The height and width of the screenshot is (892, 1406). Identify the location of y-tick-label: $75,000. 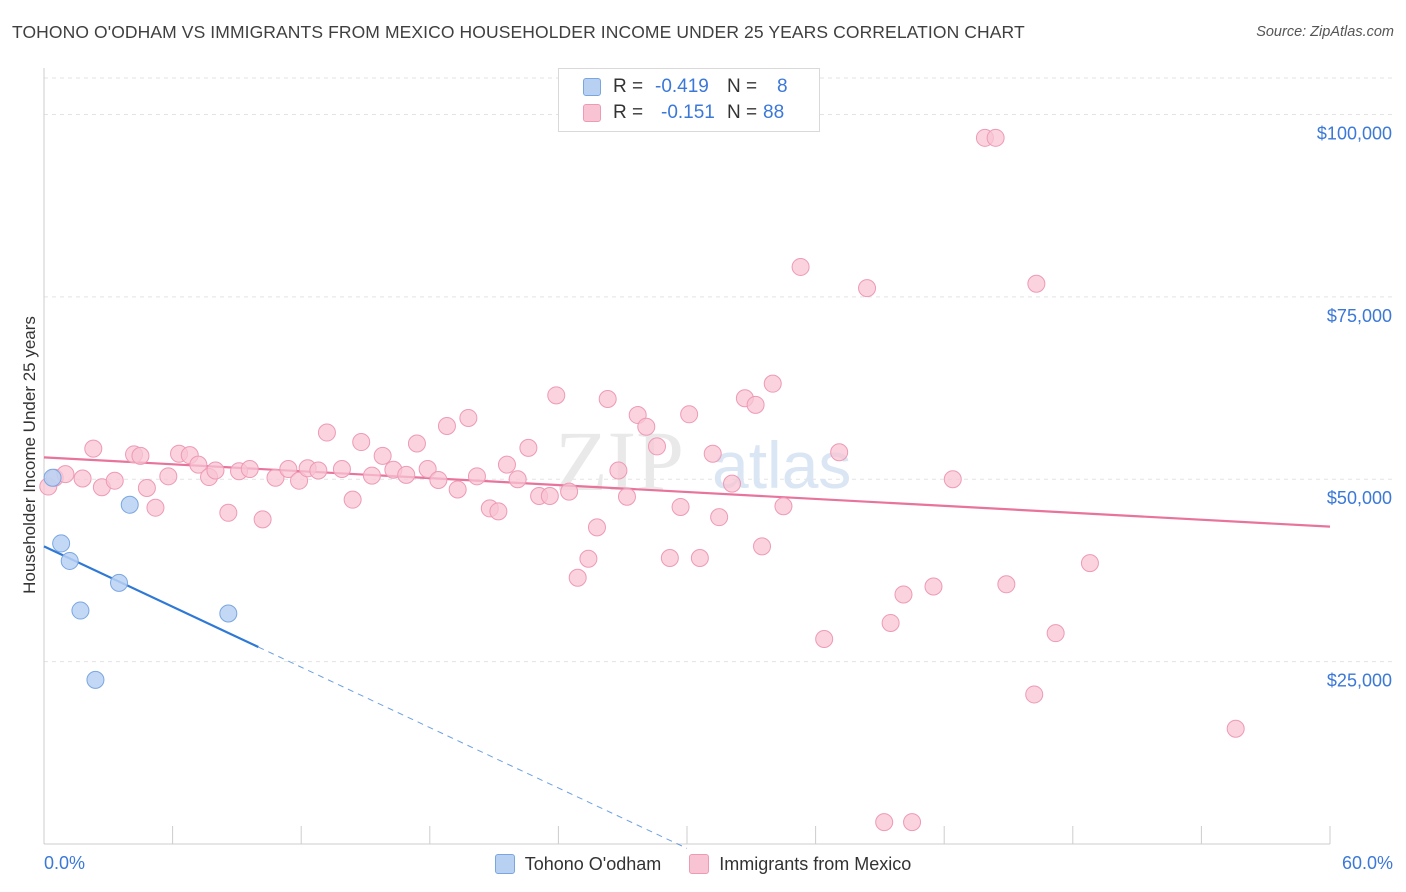
(1359, 316).